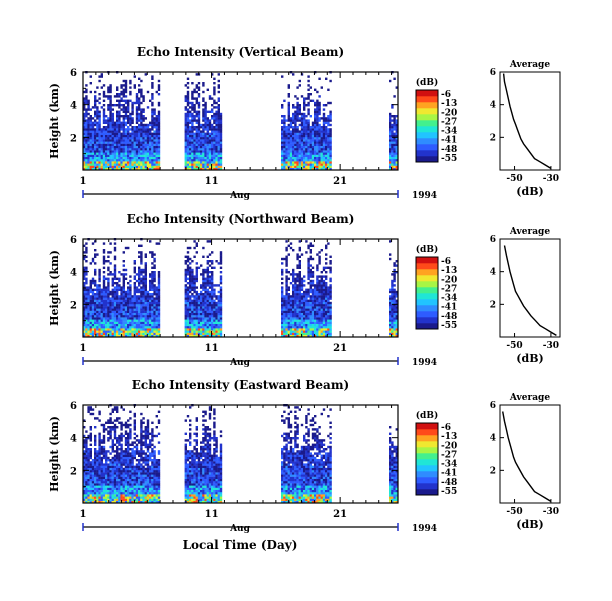  Describe the element at coordinates (514, 179) in the screenshot. I see `average-x-tick-label: -50` at that location.